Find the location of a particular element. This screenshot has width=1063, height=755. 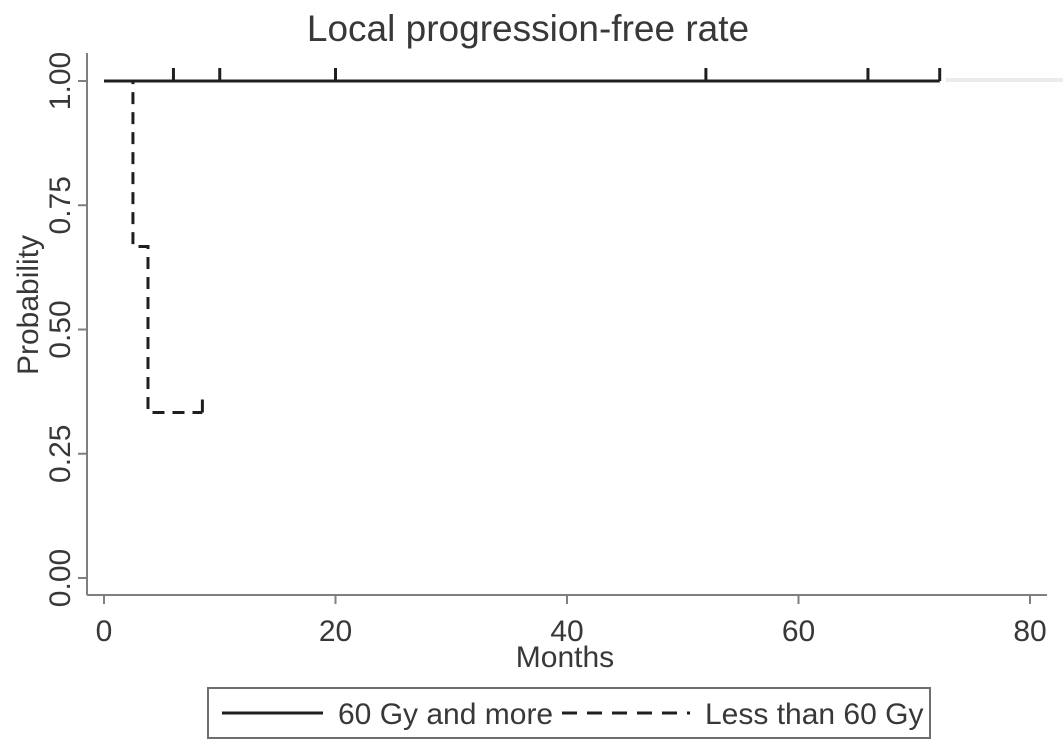

y-axis-ticks: 0.00 0.25 0.50 0.75 1.00 is located at coordinates (65, 329).